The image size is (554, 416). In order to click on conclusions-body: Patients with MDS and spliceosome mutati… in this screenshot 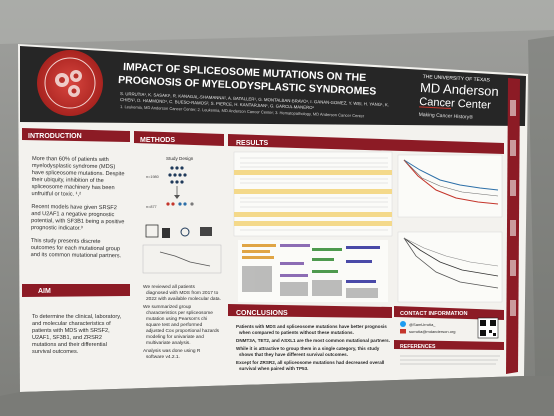, I will do `click(313, 347)`.